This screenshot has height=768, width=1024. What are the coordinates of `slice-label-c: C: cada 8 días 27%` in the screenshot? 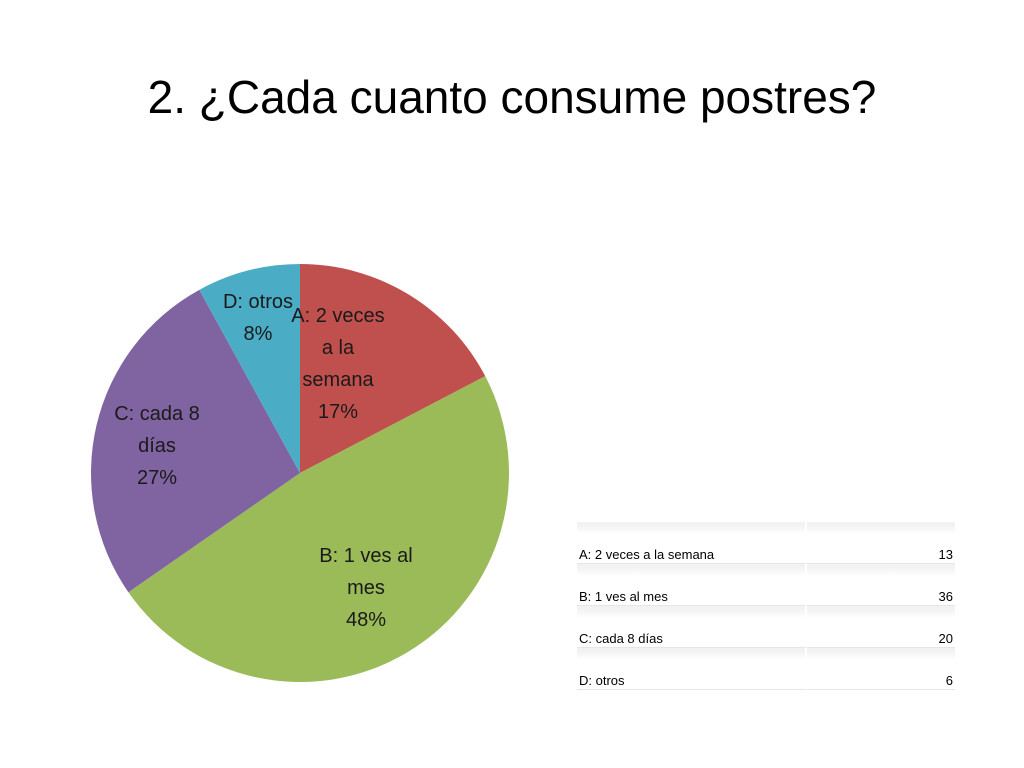 It's located at (157, 446).